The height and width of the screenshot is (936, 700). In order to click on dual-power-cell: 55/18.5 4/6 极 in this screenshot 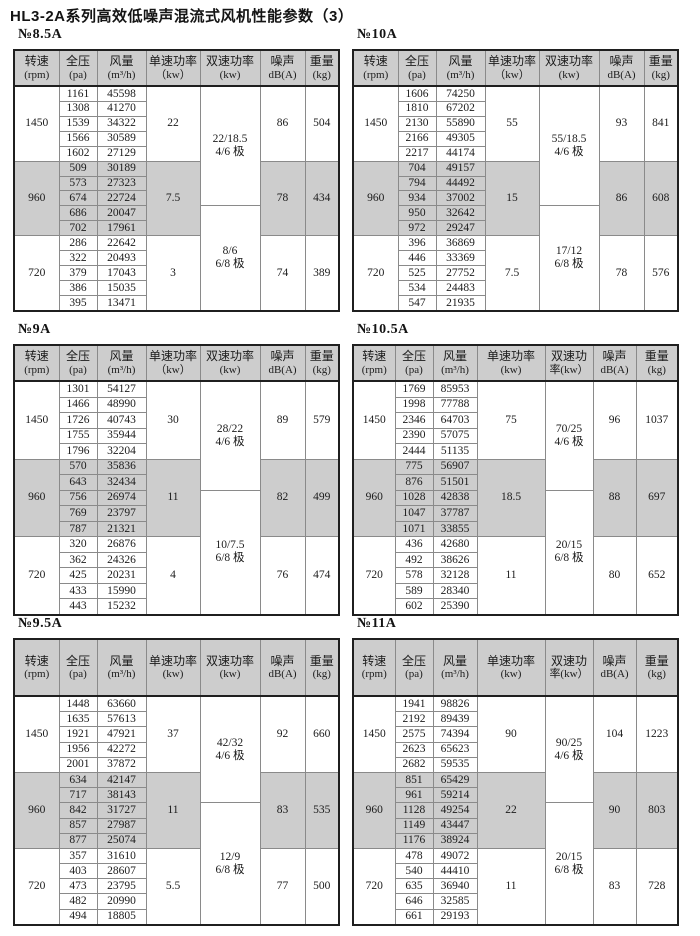, I will do `click(569, 146)`.